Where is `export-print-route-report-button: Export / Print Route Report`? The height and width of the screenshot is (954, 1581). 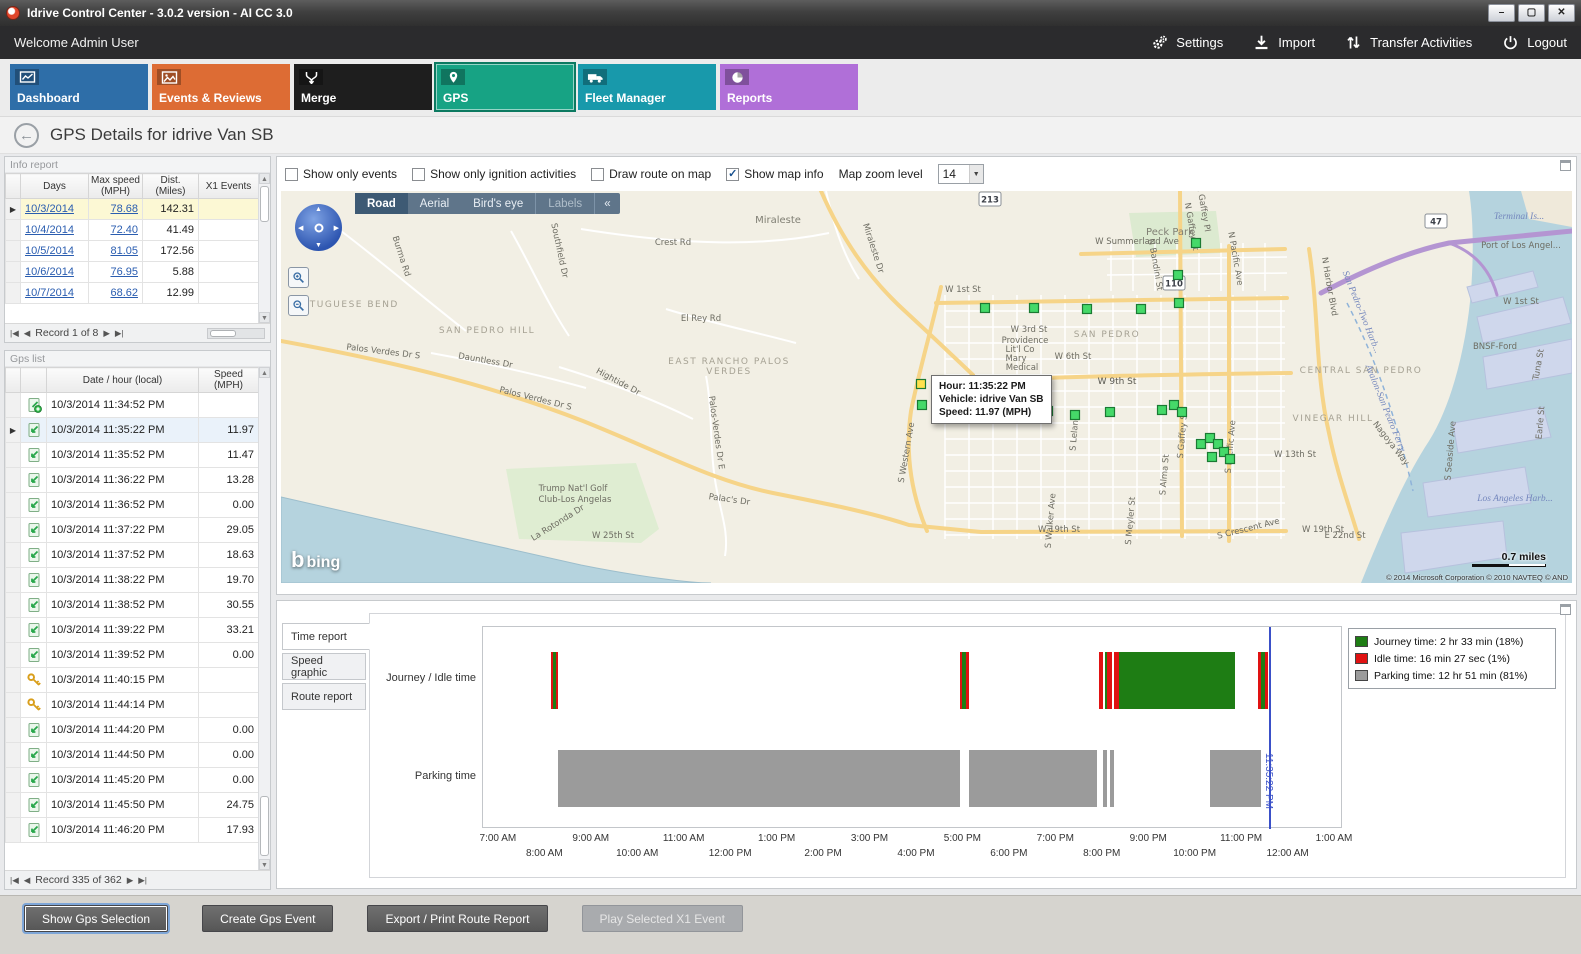
export-print-route-report-button: Export / Print Route Report is located at coordinates (457, 918).